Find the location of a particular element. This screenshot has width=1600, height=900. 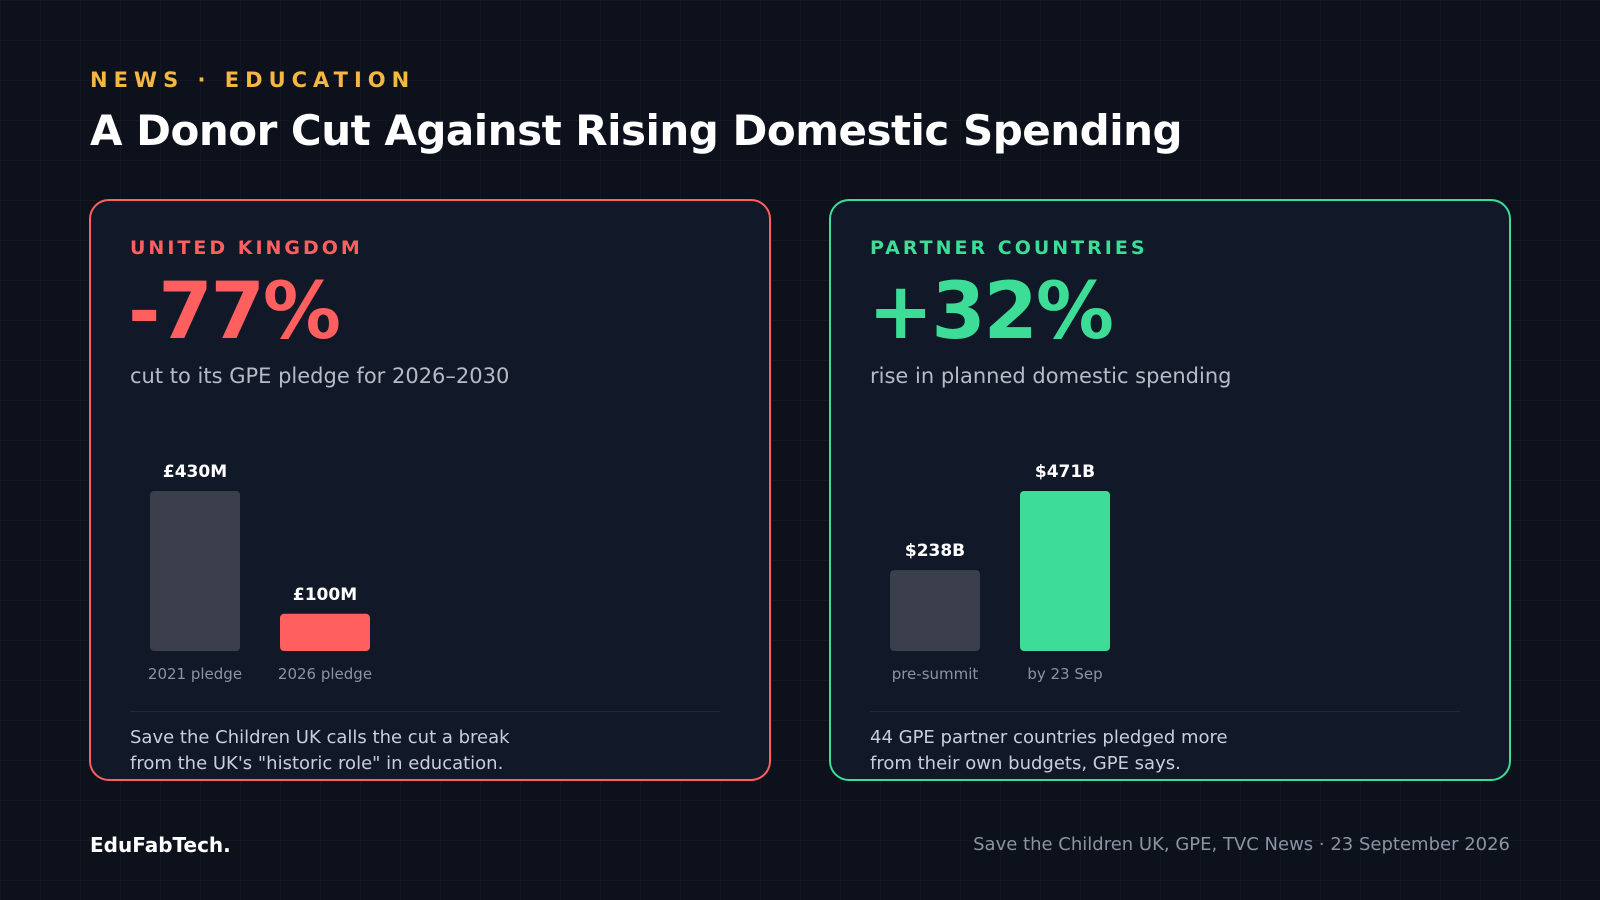

bar-2021-pledge is located at coordinates (195, 571).